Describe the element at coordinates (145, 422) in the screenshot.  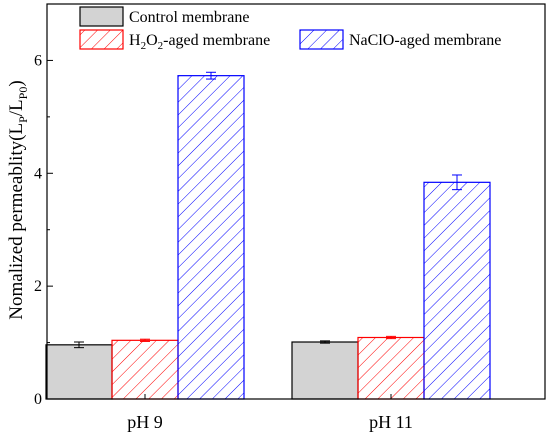
I see `x-tick-label: pH 9` at that location.